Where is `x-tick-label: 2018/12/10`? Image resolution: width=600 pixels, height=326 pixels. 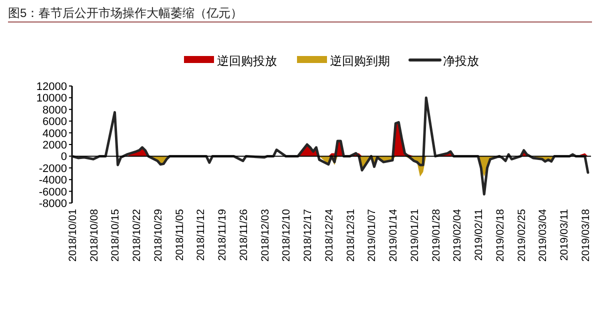
x-tick-label: 2018/12/10 is located at coordinates (286, 235).